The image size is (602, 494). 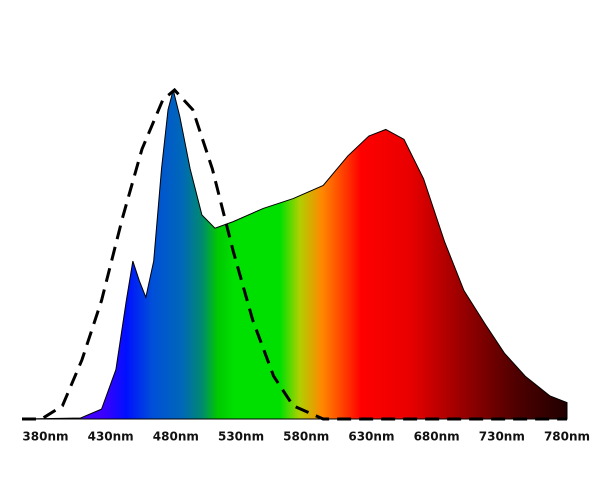 What do you see at coordinates (567, 437) in the screenshot?
I see `x-tick-label: 780nm` at bounding box center [567, 437].